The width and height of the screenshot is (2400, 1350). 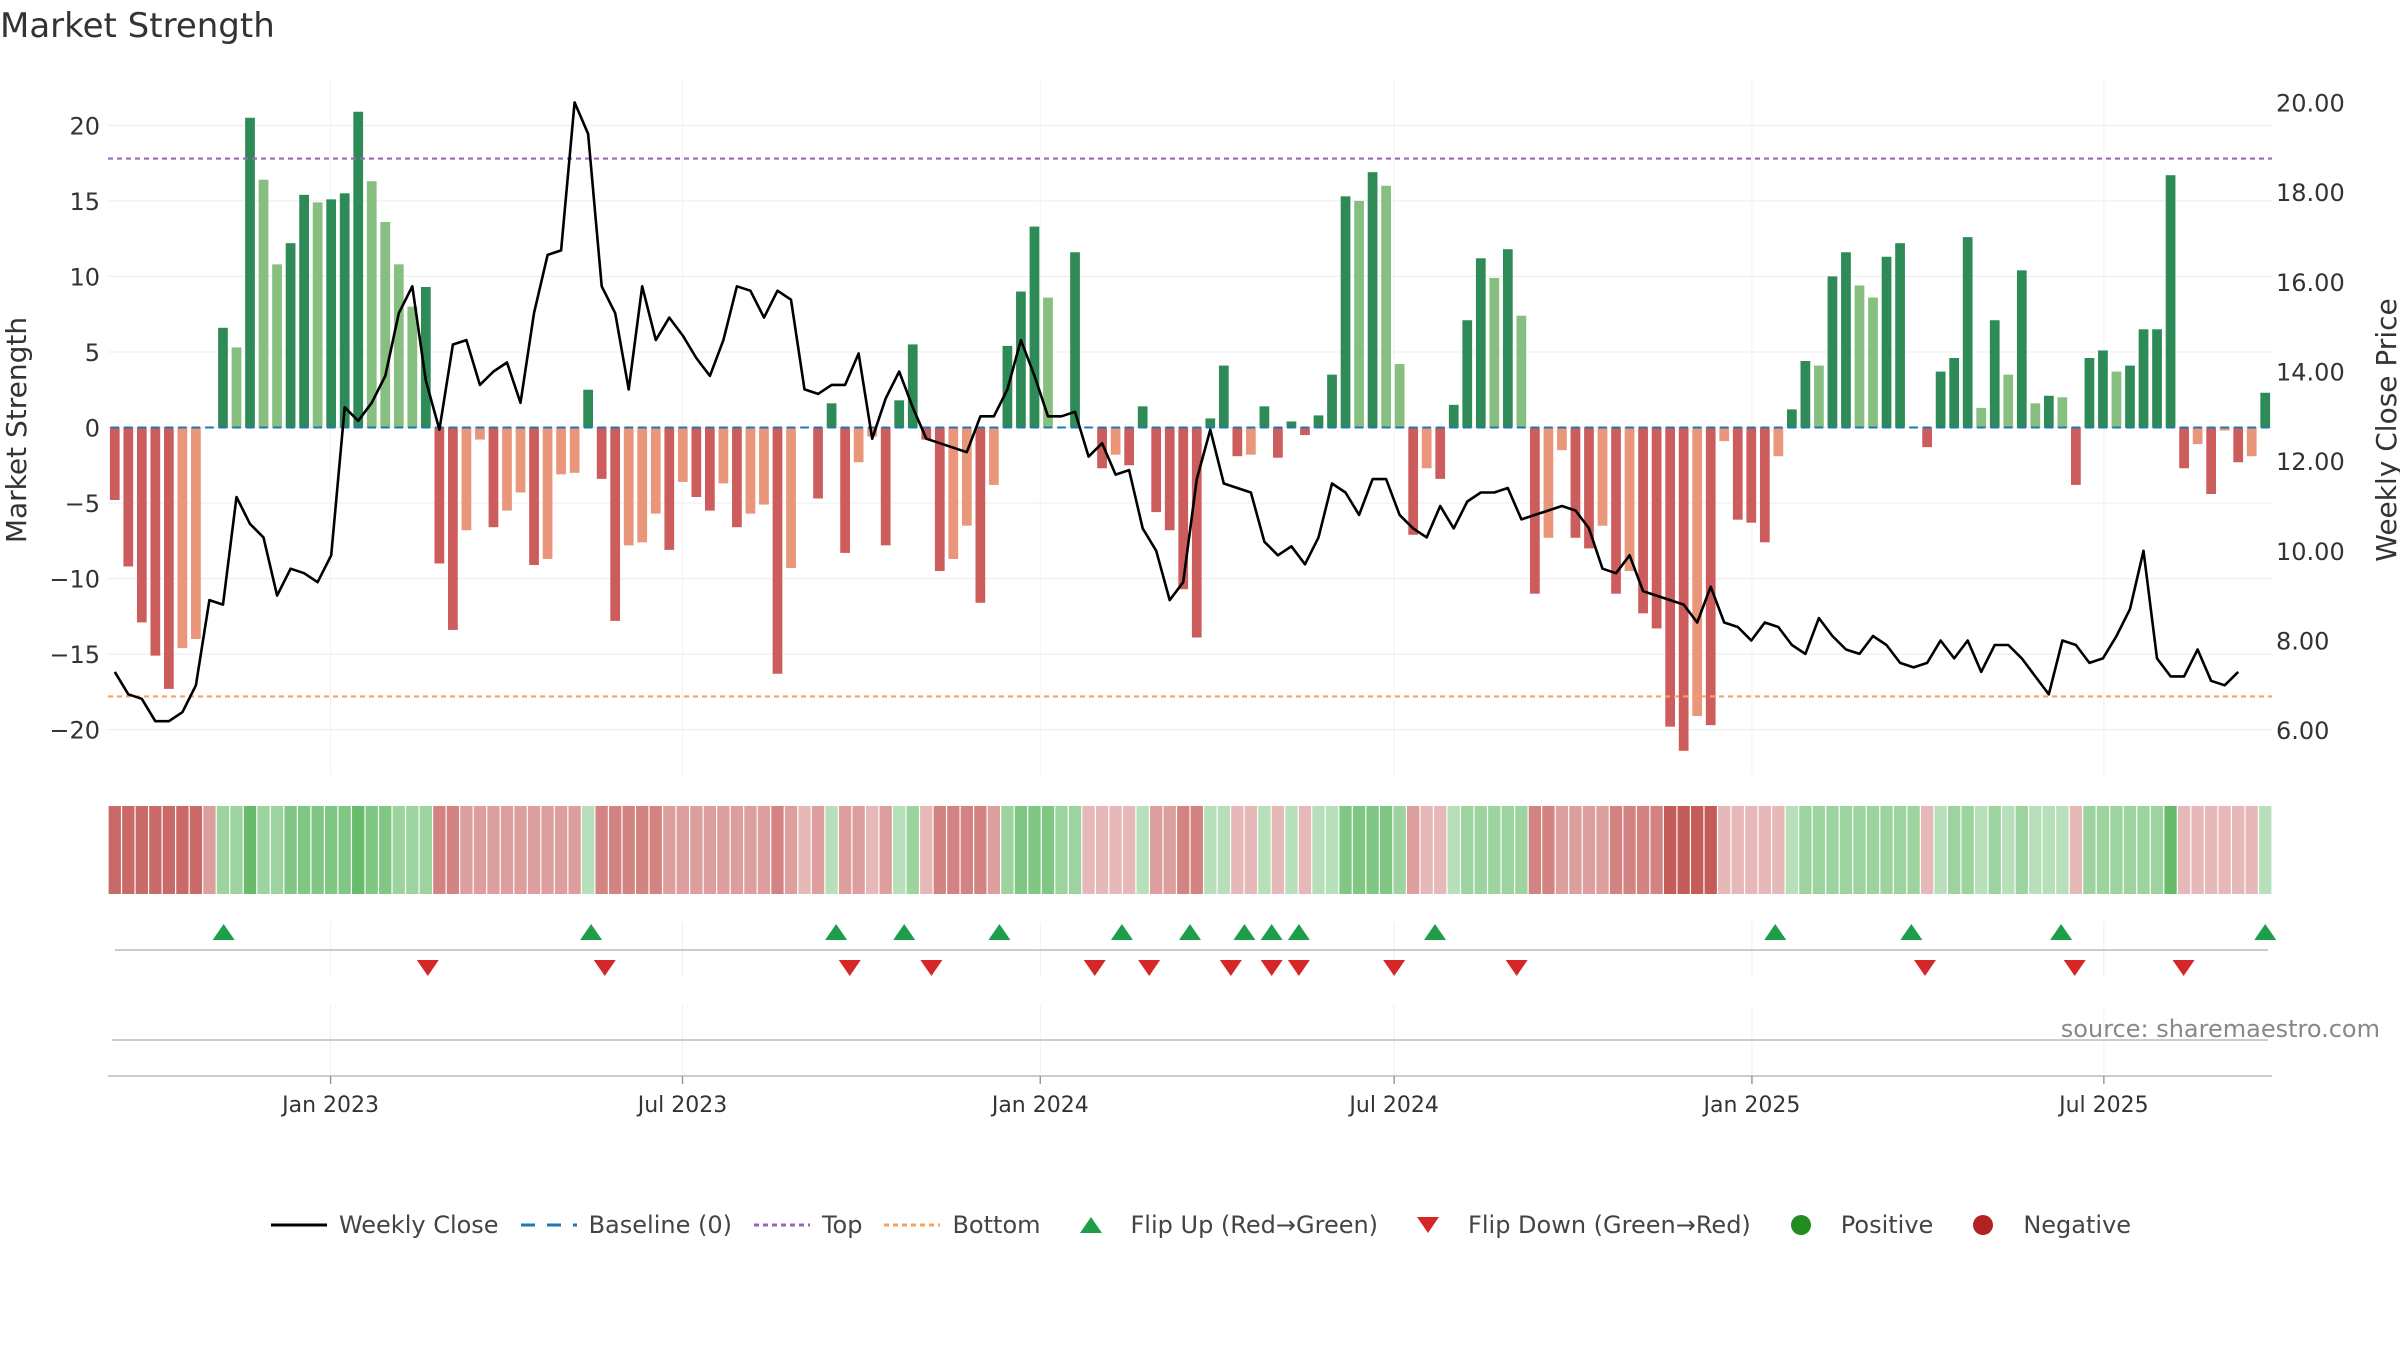 I want to click on y-axis-label-left: Market Strength, so click(x=16, y=430).